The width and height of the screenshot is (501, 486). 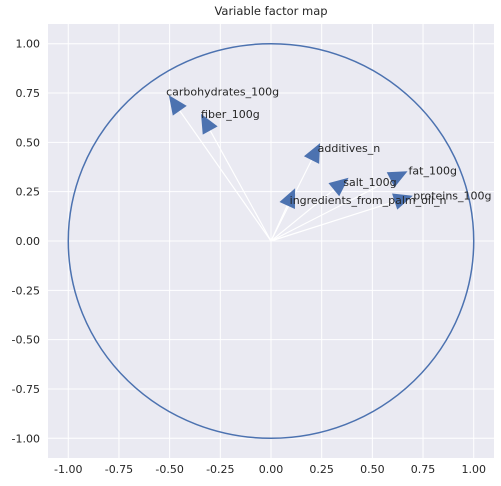 I want to click on arrow-label: fiber_100g, so click(x=230, y=114).